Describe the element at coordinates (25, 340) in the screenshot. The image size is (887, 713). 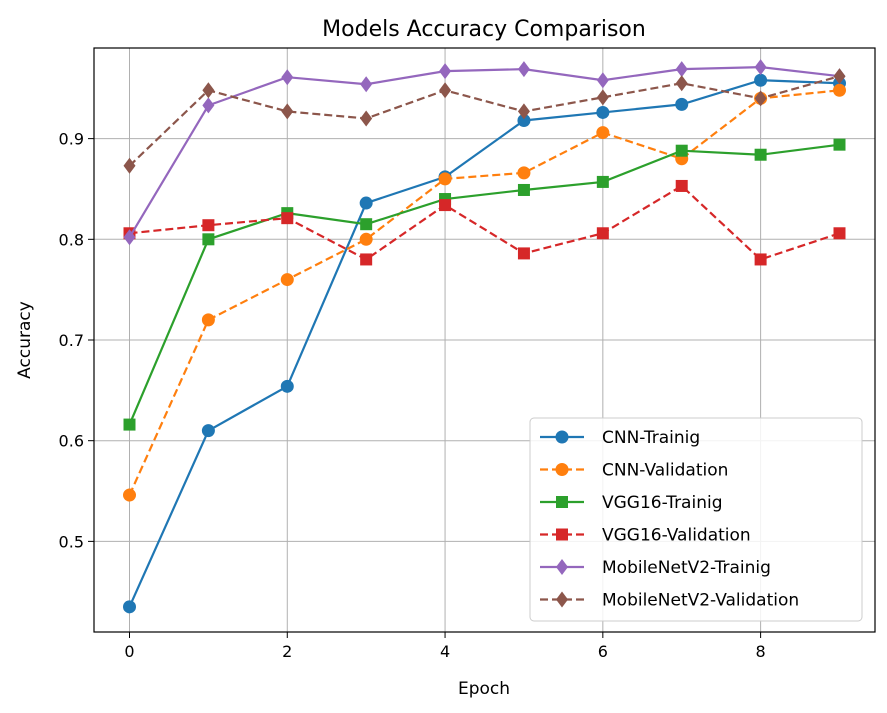
I see `y-axis-label: Accuracy` at that location.